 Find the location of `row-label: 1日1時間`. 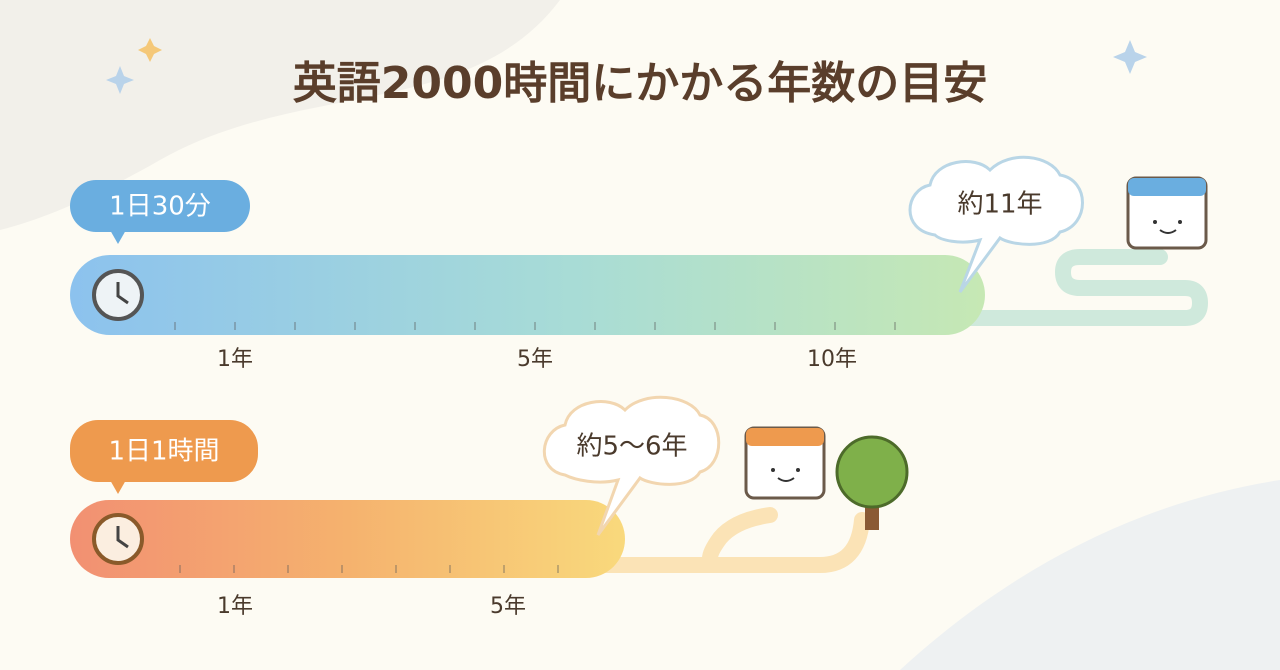

row-label: 1日1時間 is located at coordinates (163, 452).